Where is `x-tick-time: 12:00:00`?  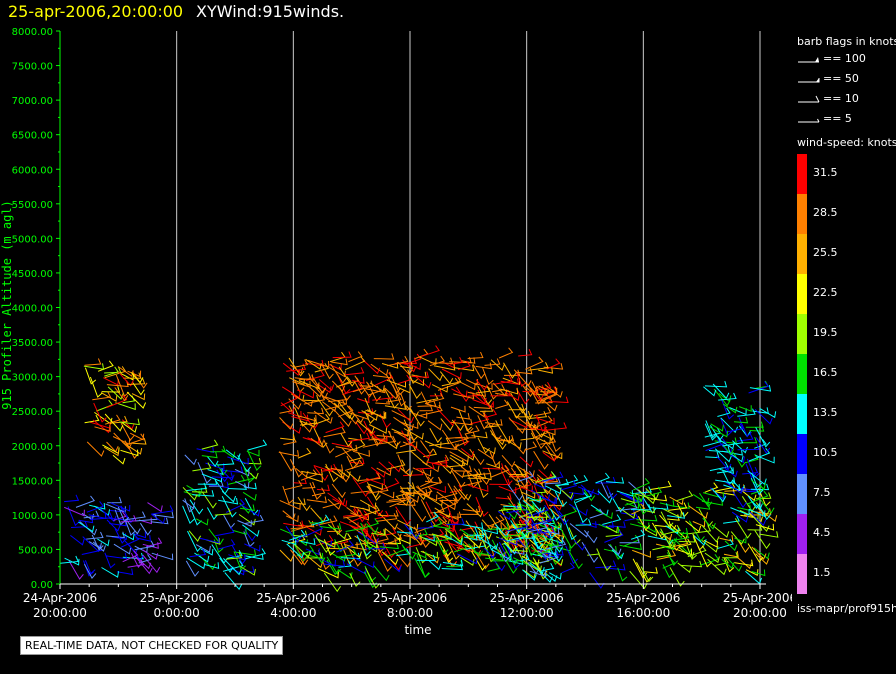
x-tick-time: 12:00:00 is located at coordinates (527, 613).